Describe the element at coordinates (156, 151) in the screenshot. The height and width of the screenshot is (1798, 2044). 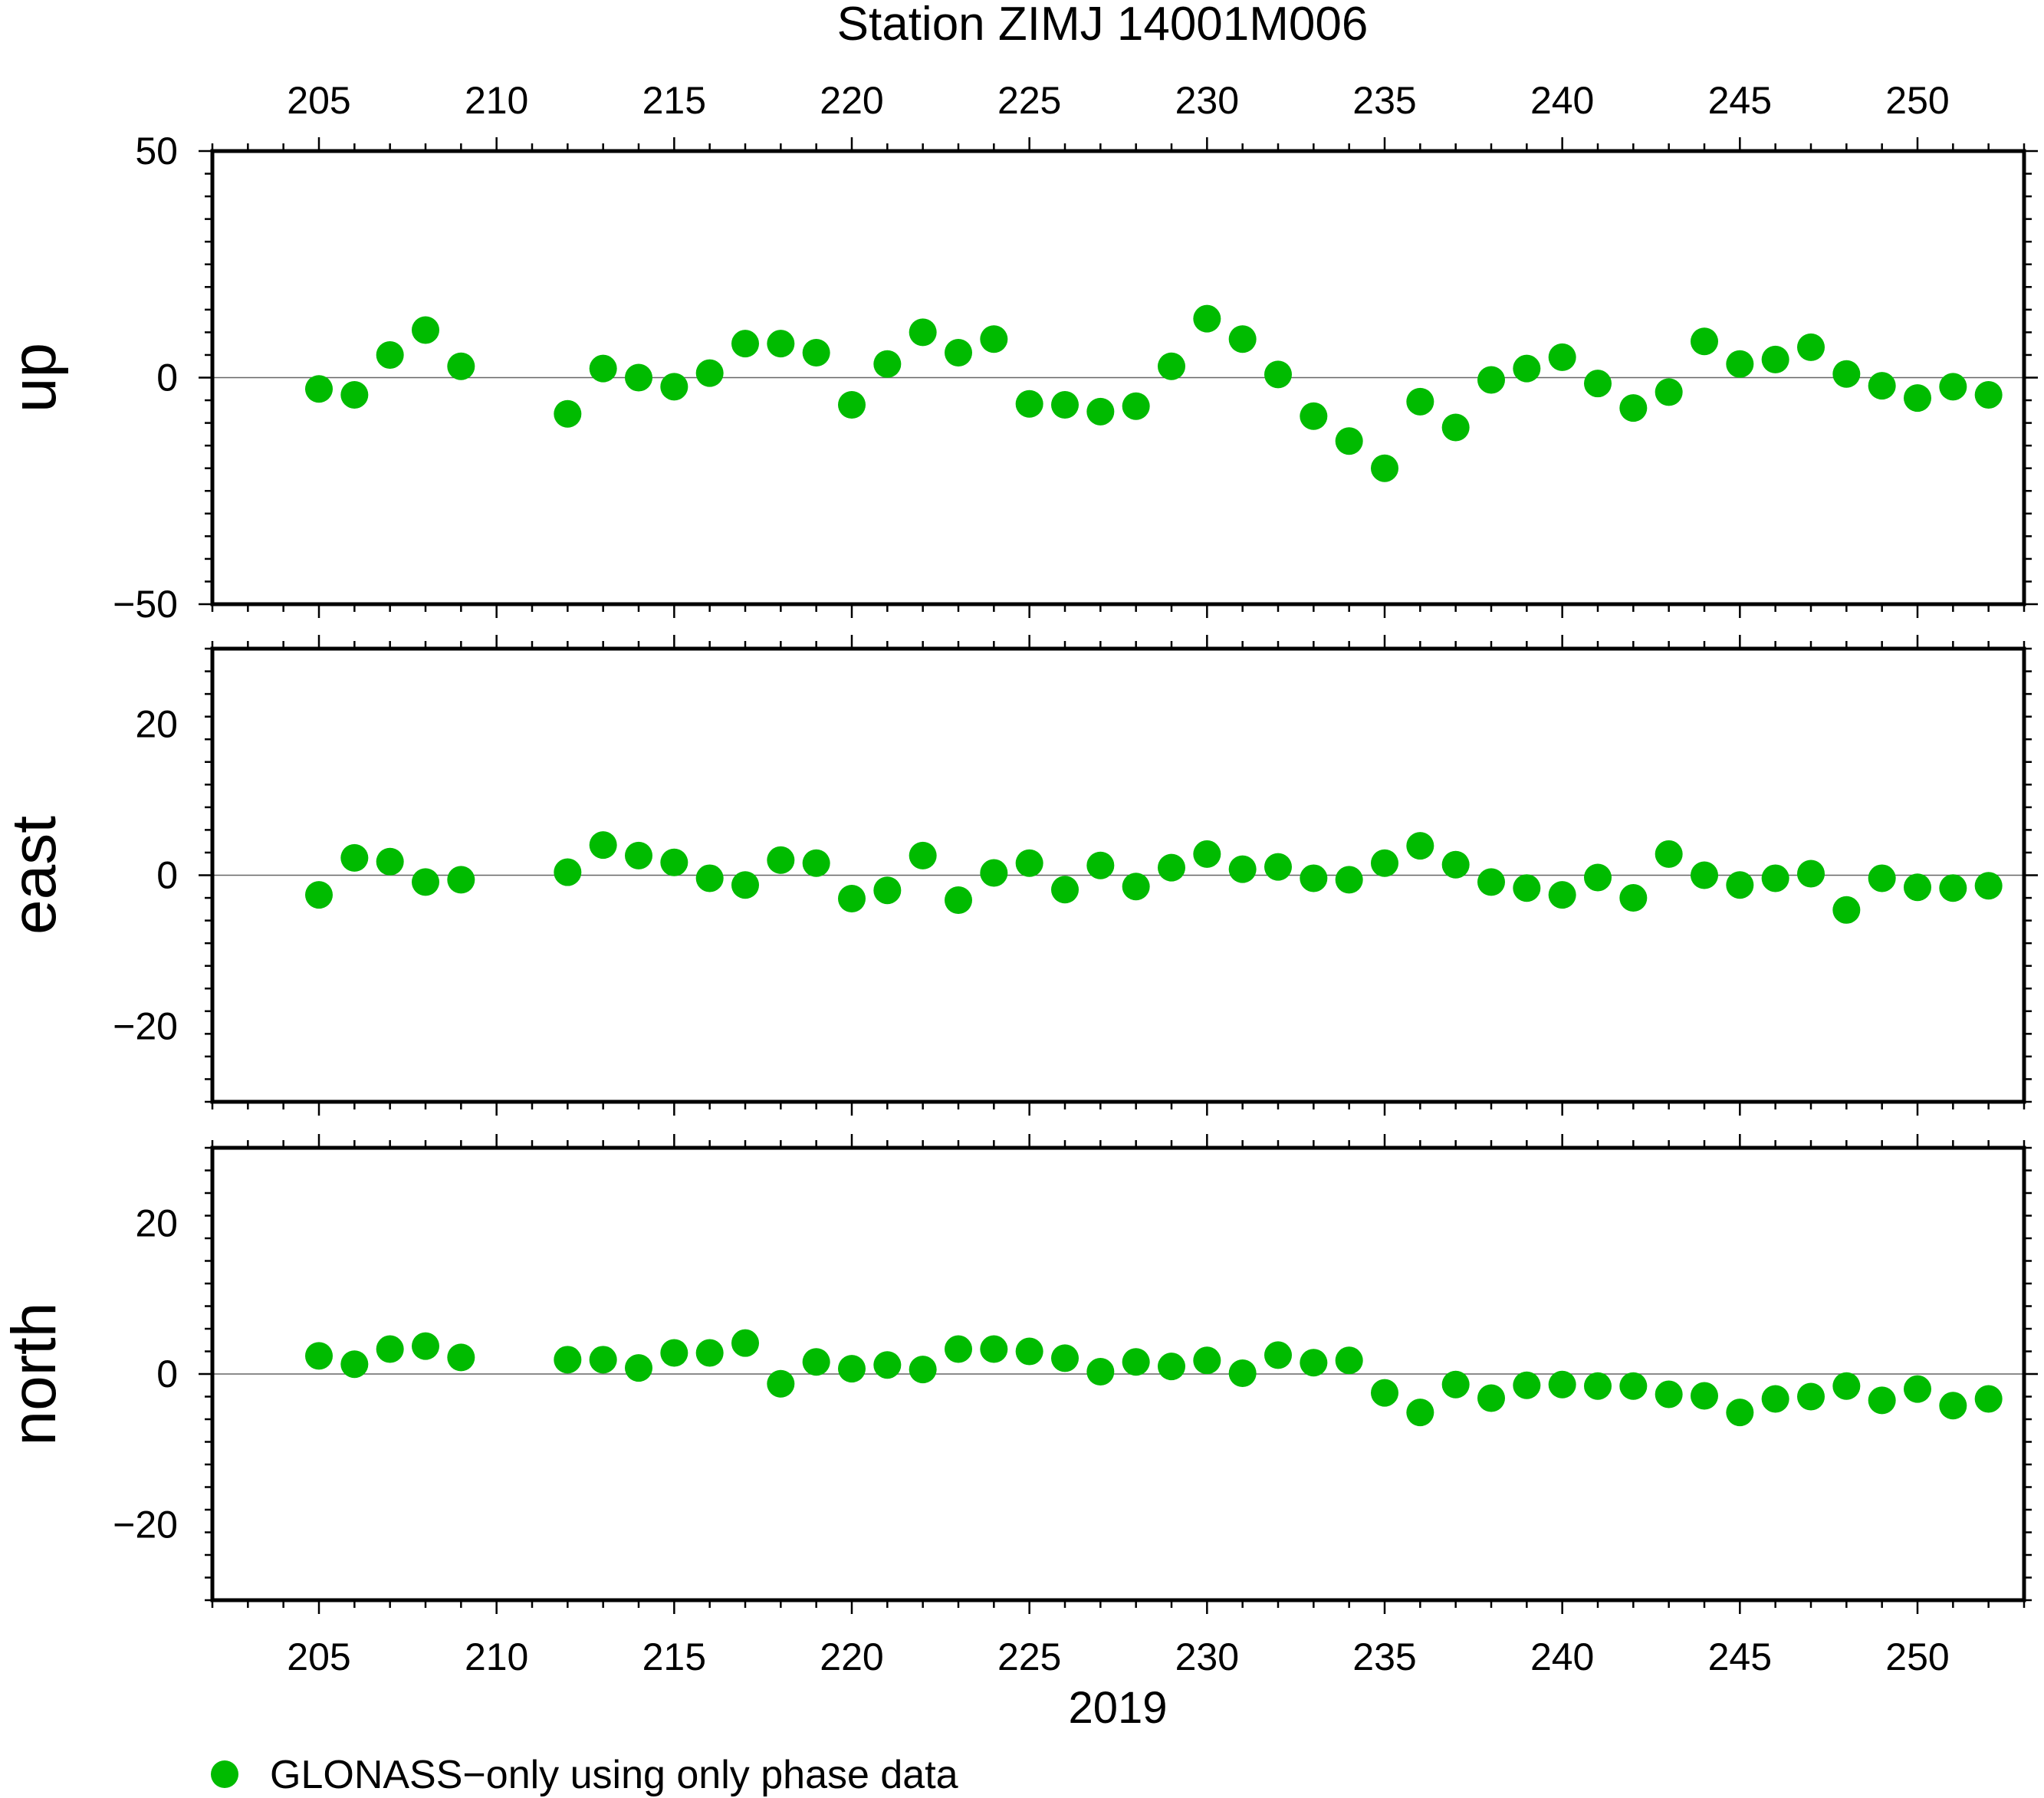
I see `y-tick-label: 50` at that location.